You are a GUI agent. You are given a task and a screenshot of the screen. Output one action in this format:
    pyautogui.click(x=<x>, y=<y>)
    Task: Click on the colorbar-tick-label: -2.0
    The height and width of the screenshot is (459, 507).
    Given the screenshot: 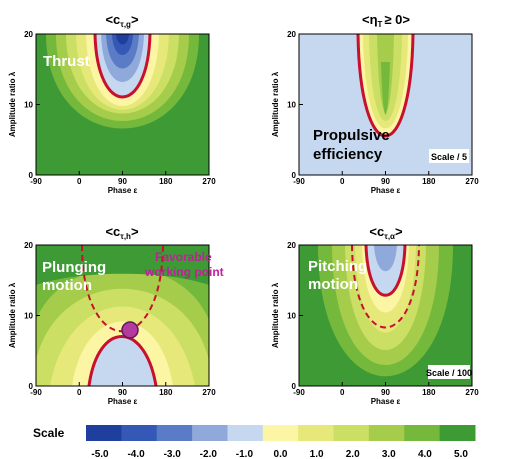 What is the action you would take?
    pyautogui.click(x=209, y=454)
    